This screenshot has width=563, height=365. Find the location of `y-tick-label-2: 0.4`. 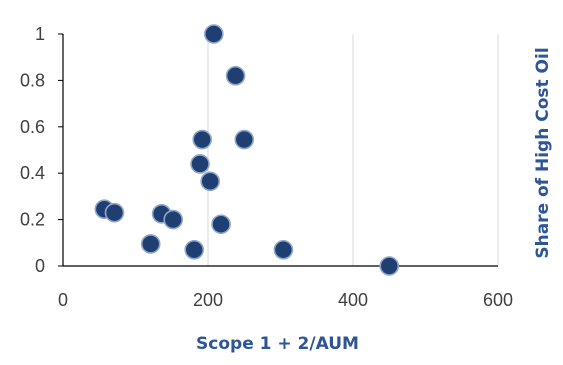

y-tick-label-2: 0.4 is located at coordinates (32, 173).